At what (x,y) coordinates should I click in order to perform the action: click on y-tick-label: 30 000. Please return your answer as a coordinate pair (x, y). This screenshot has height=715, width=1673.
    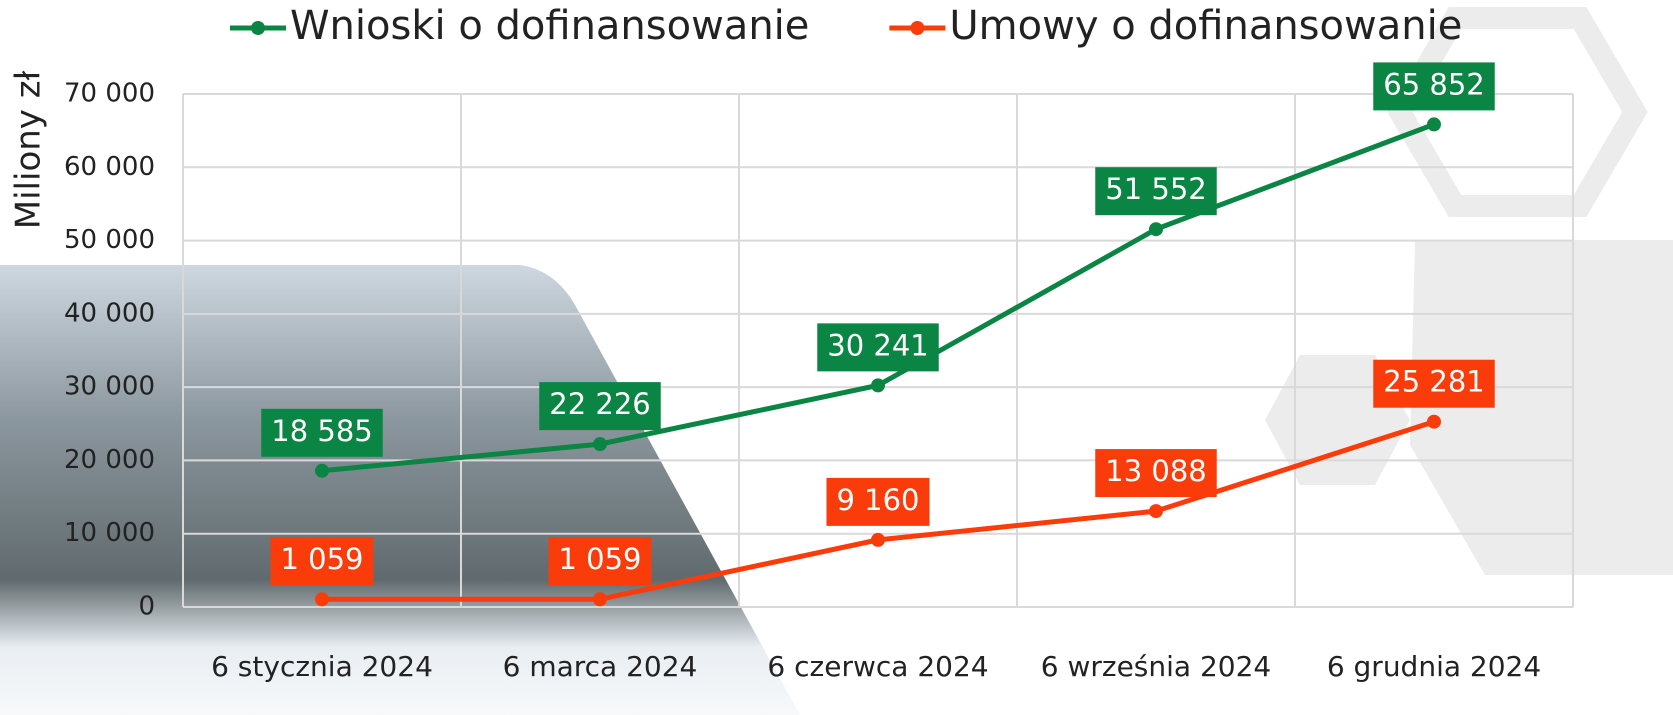
    Looking at the image, I should click on (109, 387).